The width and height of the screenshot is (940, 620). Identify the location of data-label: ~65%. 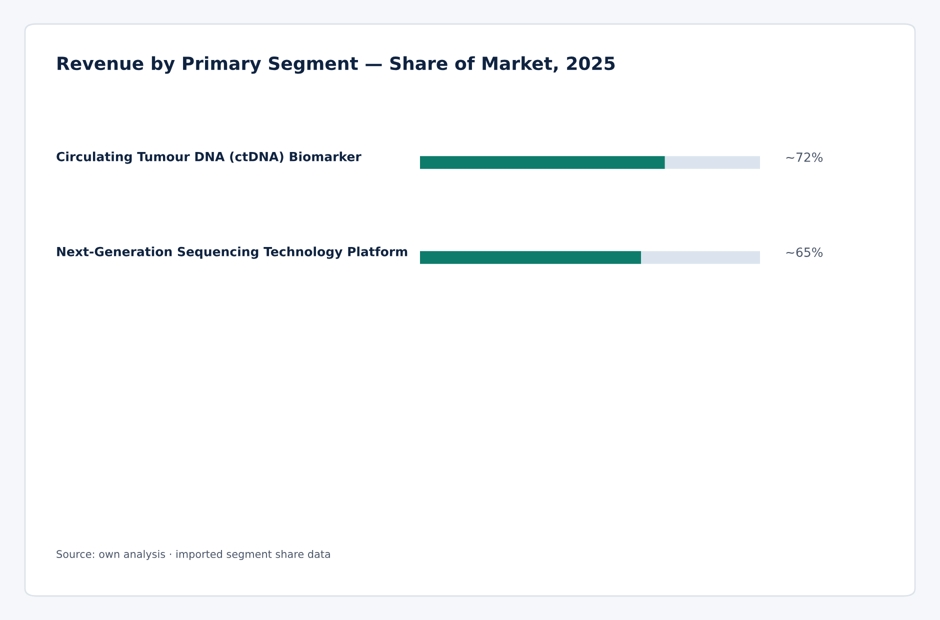
(804, 252).